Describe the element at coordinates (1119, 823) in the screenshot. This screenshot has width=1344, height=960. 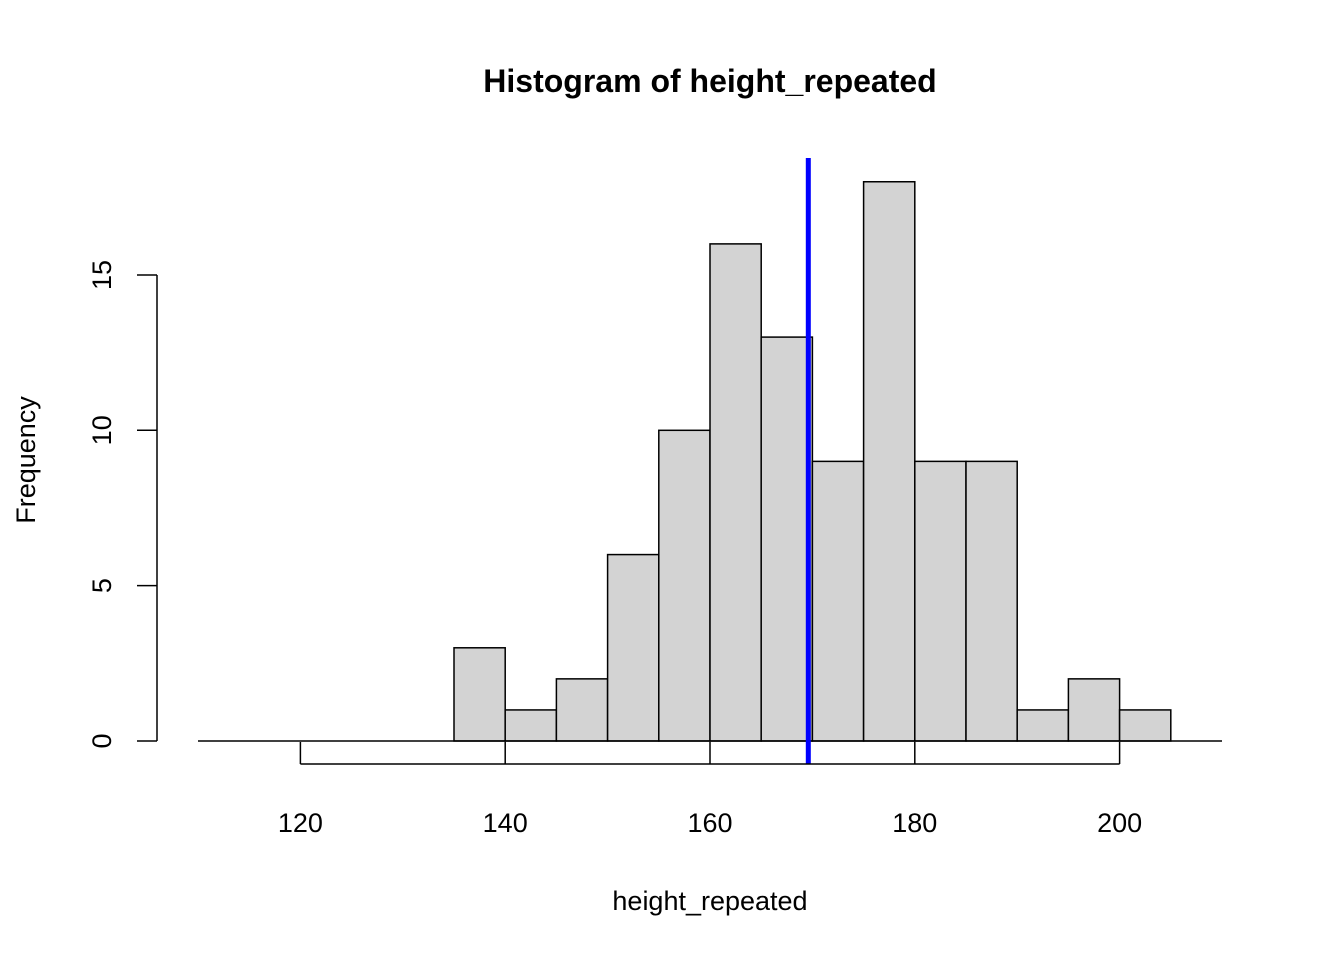
I see `x-tick-label: 200` at that location.